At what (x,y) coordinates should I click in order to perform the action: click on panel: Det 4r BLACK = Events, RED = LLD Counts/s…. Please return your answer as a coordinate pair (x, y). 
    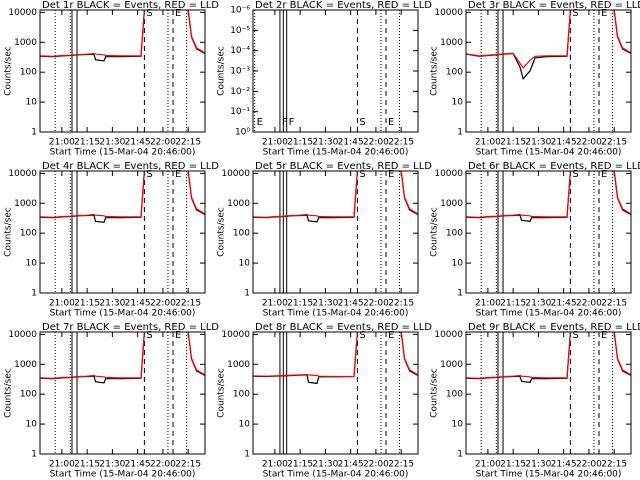
    Looking at the image, I should click on (112, 240).